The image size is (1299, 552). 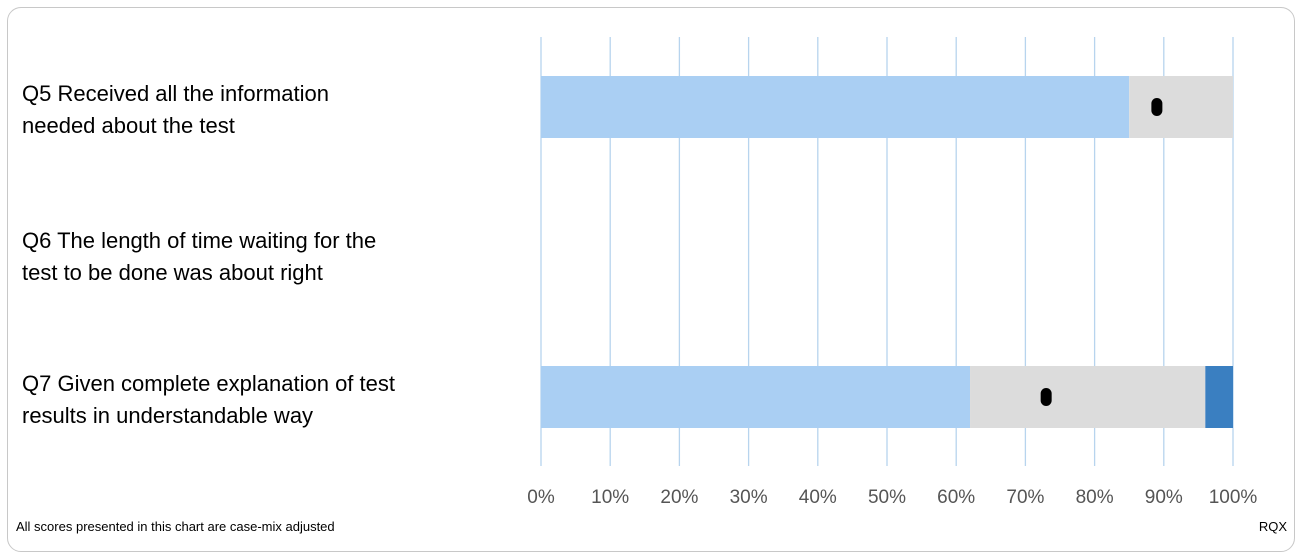 What do you see at coordinates (679, 497) in the screenshot?
I see `x-tick-label: 20%` at bounding box center [679, 497].